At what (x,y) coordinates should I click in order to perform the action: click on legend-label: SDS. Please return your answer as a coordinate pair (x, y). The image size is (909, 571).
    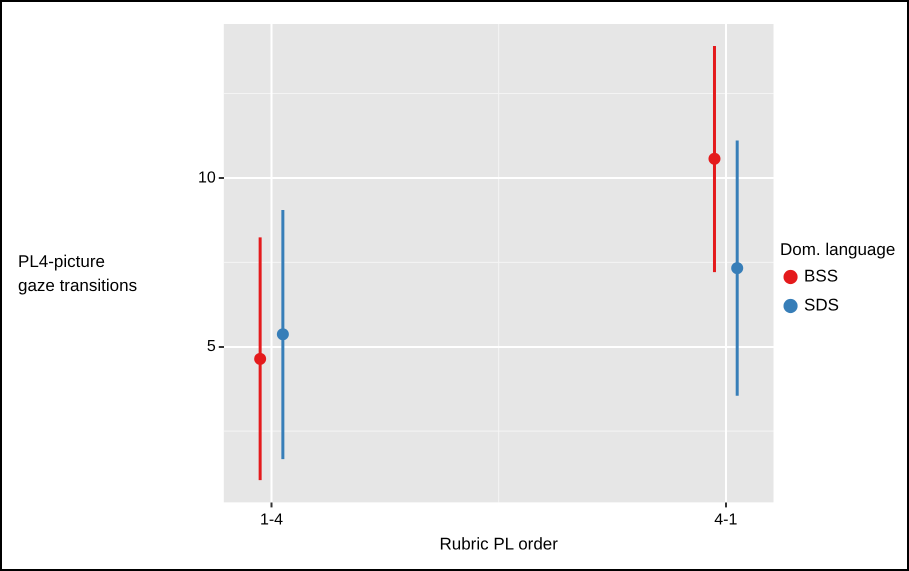
    Looking at the image, I should click on (822, 305).